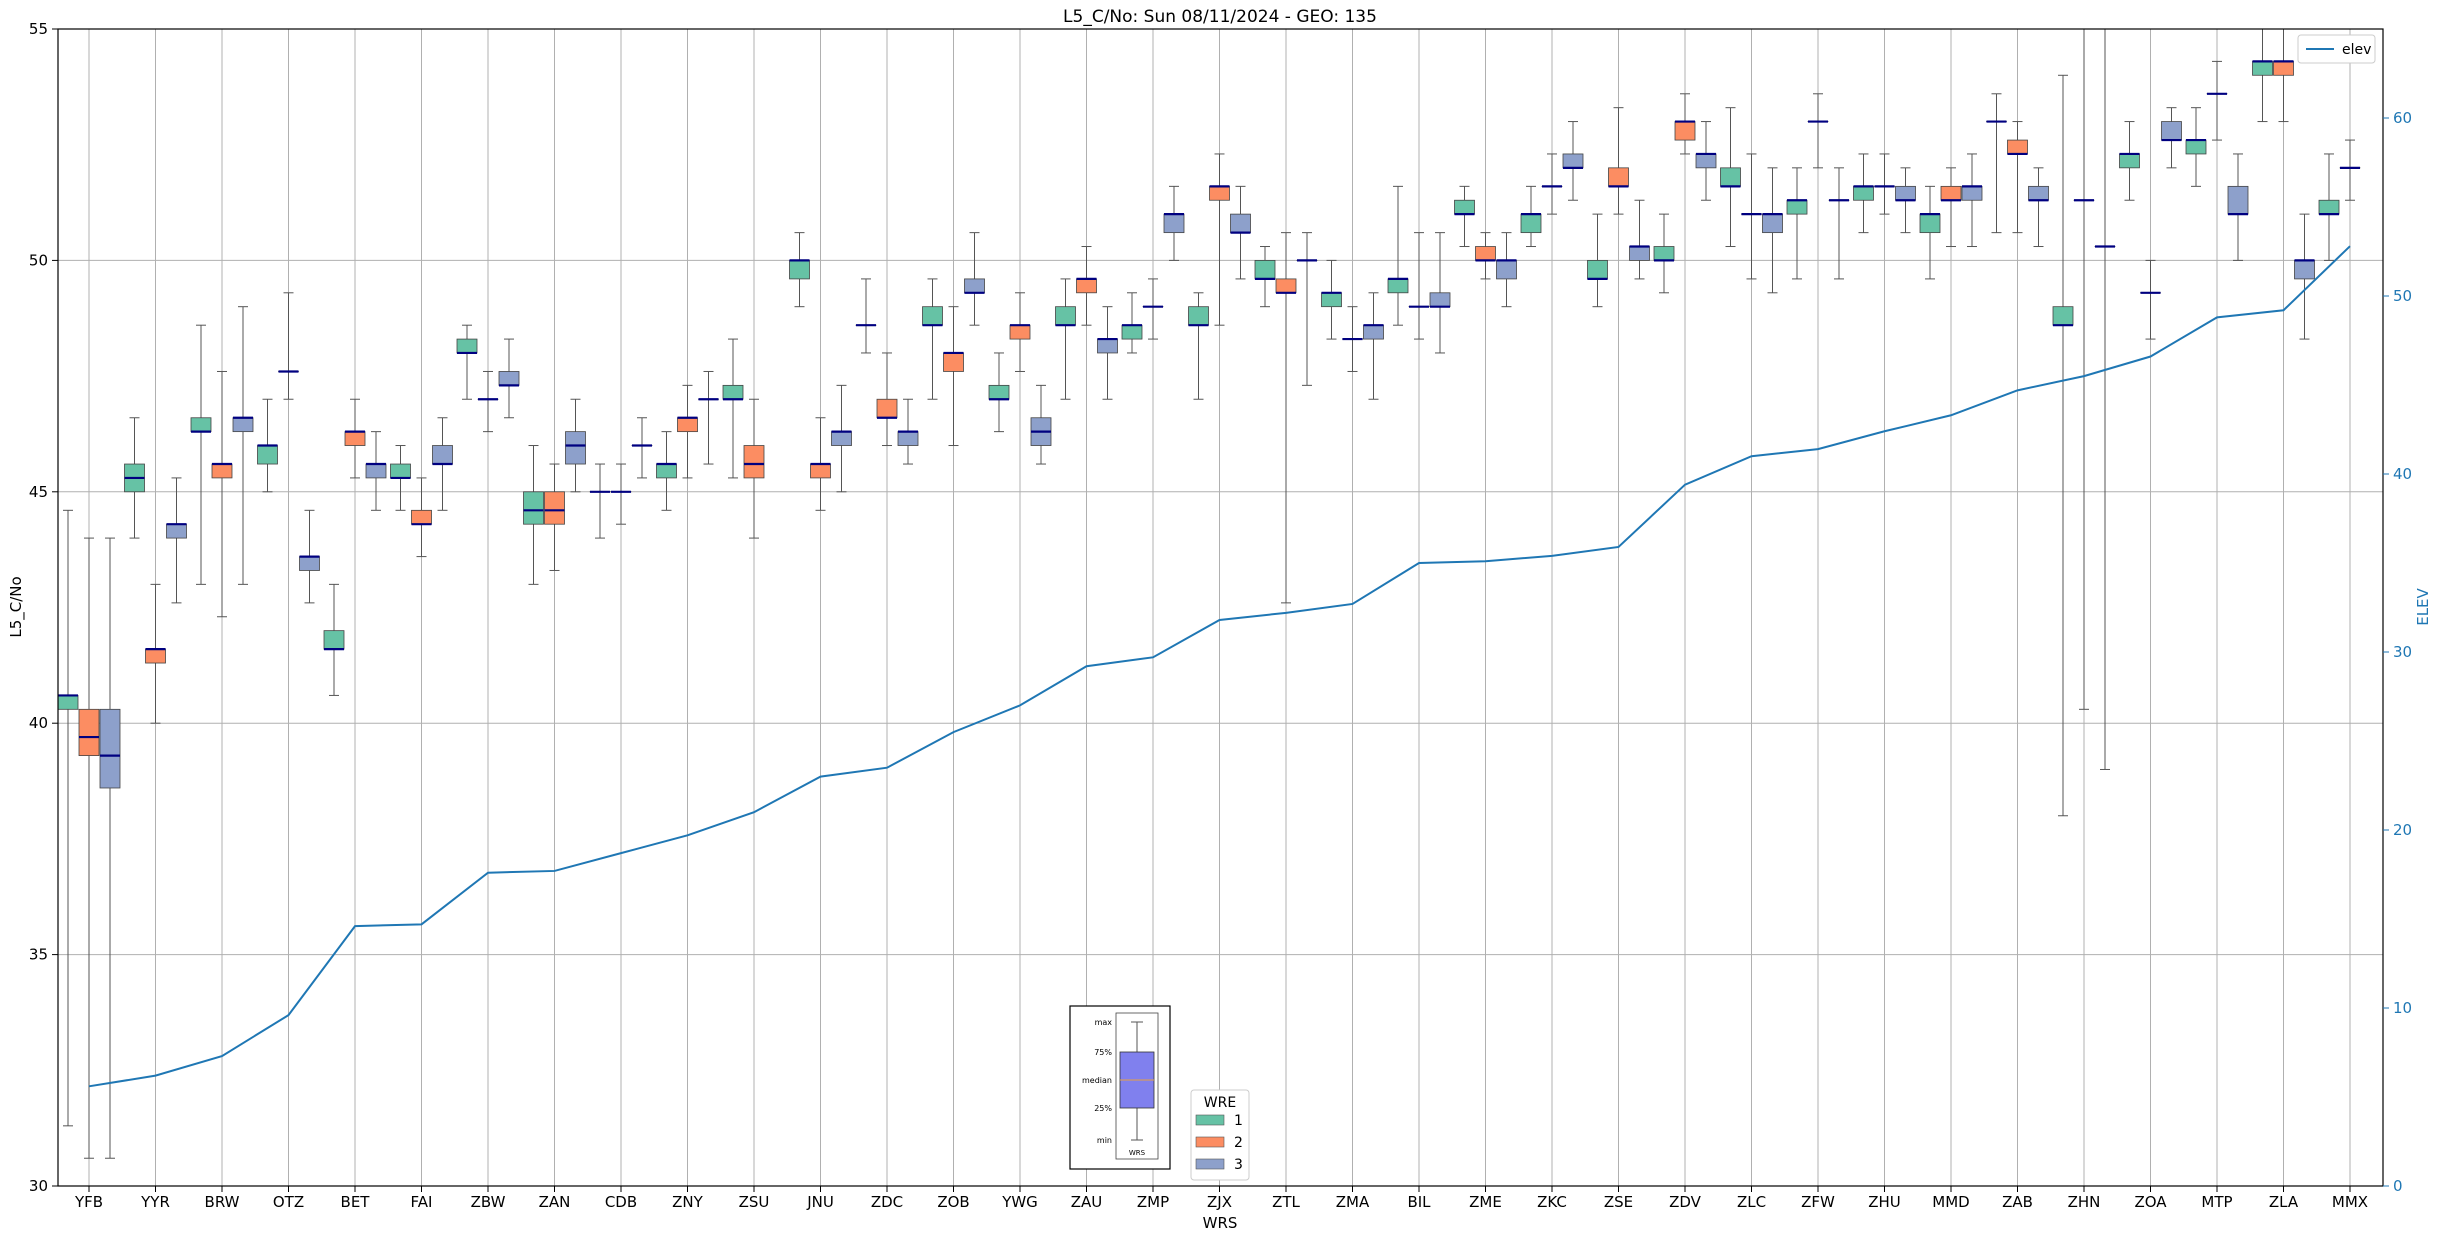 This screenshot has height=1238, width=2439. What do you see at coordinates (1664, 253) in the screenshot?
I see `box-ZDV-wre1` at bounding box center [1664, 253].